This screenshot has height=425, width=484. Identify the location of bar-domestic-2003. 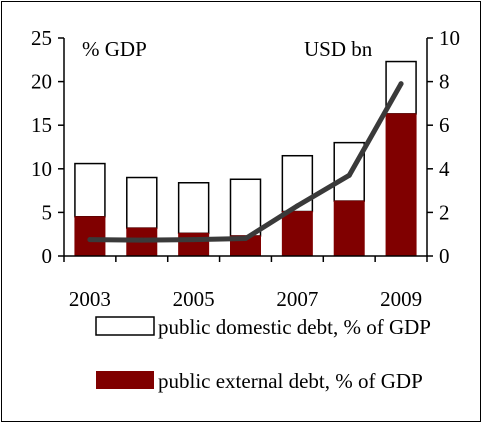
(90, 190).